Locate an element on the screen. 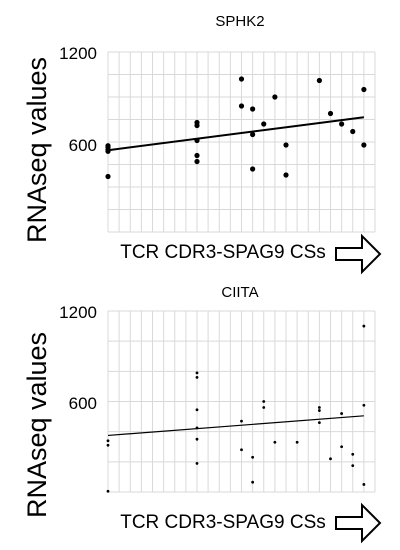 Image resolution: width=400 pixels, height=550 pixels. chart-title: CIITA is located at coordinates (239, 292).